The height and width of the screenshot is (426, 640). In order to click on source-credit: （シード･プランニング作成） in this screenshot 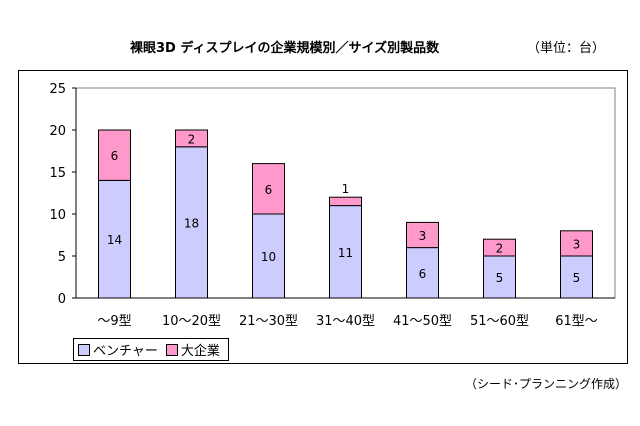, I will do `click(546, 384)`.